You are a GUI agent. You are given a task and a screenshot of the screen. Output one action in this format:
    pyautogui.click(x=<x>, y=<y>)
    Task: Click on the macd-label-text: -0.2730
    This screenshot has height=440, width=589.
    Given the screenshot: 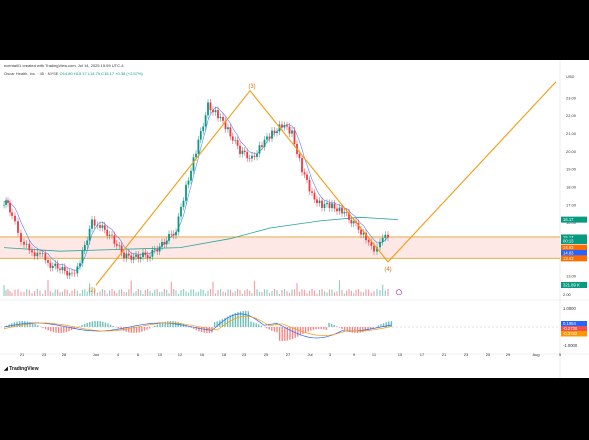 What is the action you would take?
    pyautogui.click(x=570, y=328)
    